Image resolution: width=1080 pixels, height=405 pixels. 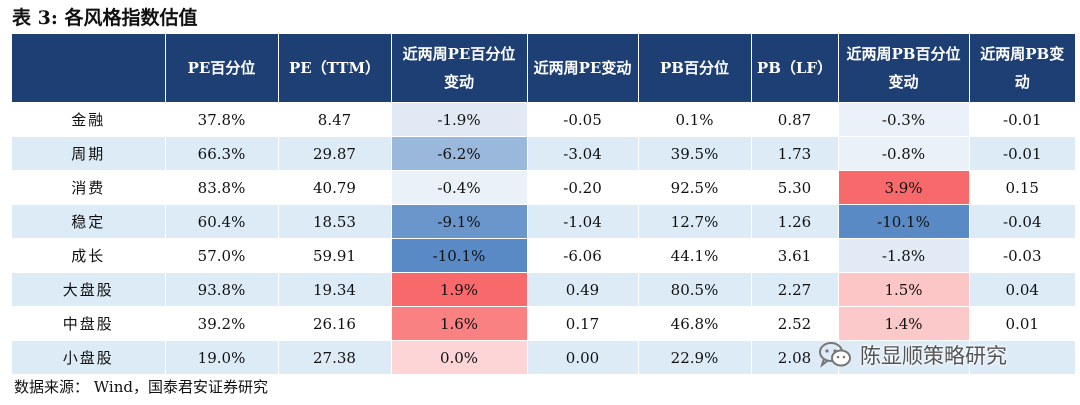 What do you see at coordinates (903, 187) in the screenshot?
I see `pb-percentile-change-cell: 3.9%` at bounding box center [903, 187].